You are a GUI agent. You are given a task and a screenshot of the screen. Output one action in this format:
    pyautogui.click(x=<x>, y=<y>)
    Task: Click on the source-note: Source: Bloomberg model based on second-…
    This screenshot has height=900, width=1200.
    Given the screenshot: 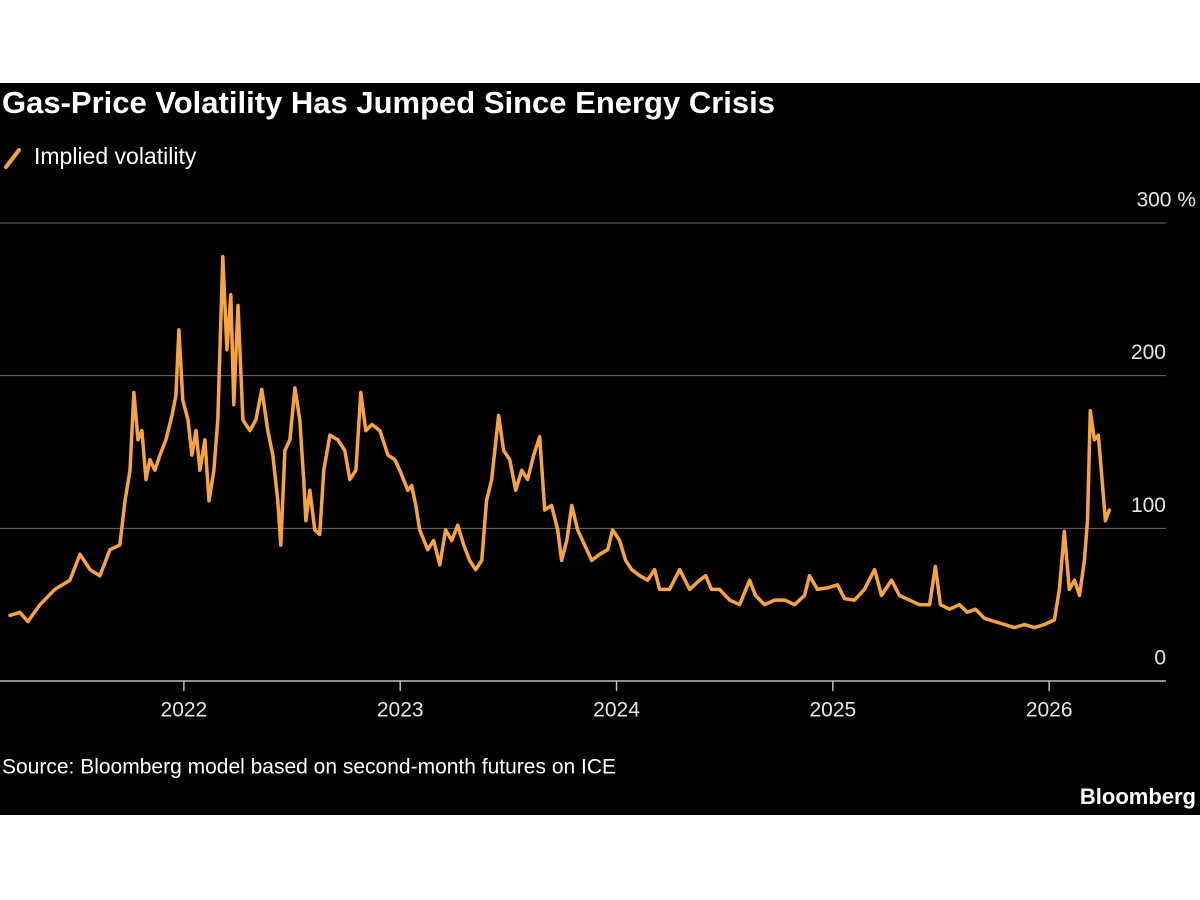 What is the action you would take?
    pyautogui.click(x=309, y=767)
    